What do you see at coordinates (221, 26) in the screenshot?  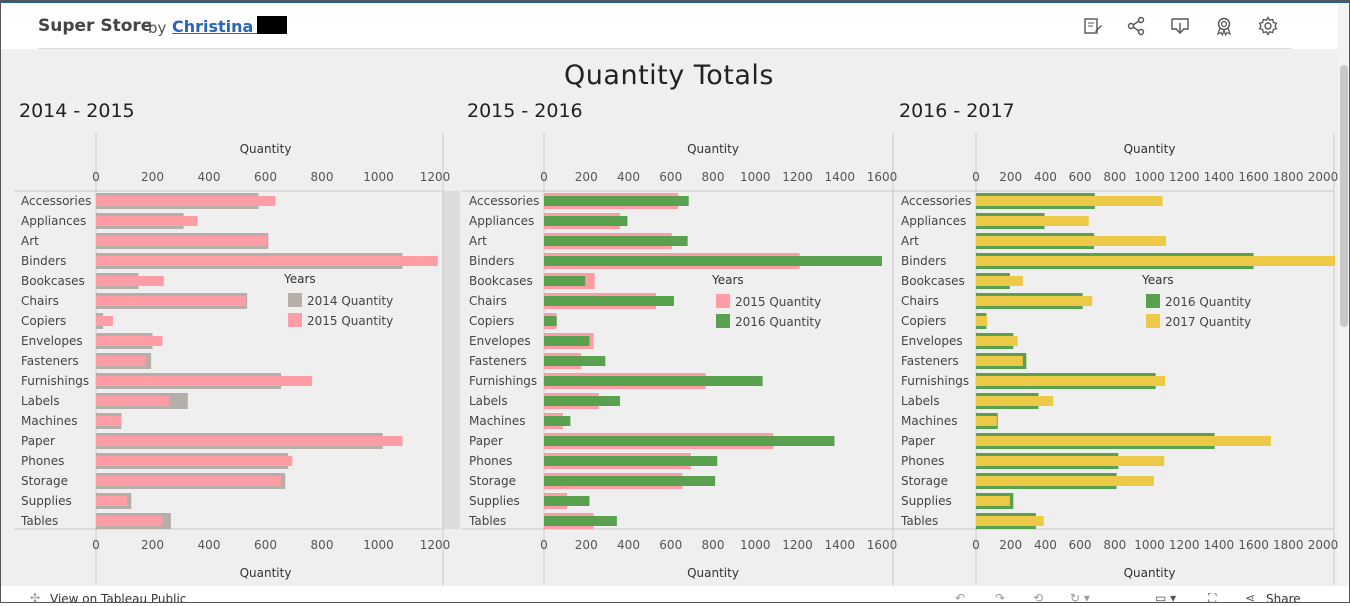 I see `author-link: Christina S` at bounding box center [221, 26].